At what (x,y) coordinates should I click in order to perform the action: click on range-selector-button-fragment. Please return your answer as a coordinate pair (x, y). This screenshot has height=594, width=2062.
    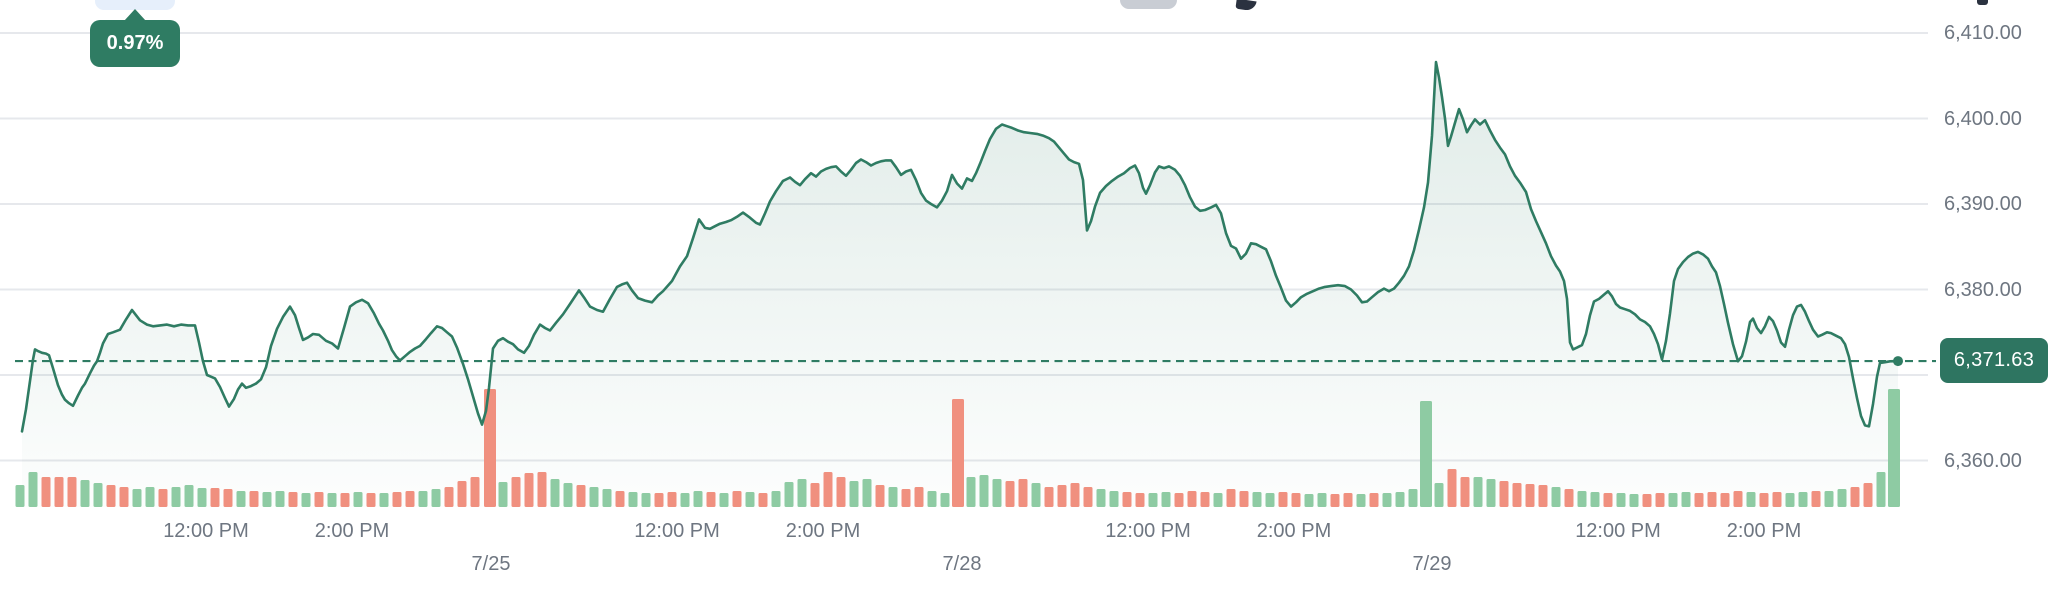
    Looking at the image, I should click on (135, 5).